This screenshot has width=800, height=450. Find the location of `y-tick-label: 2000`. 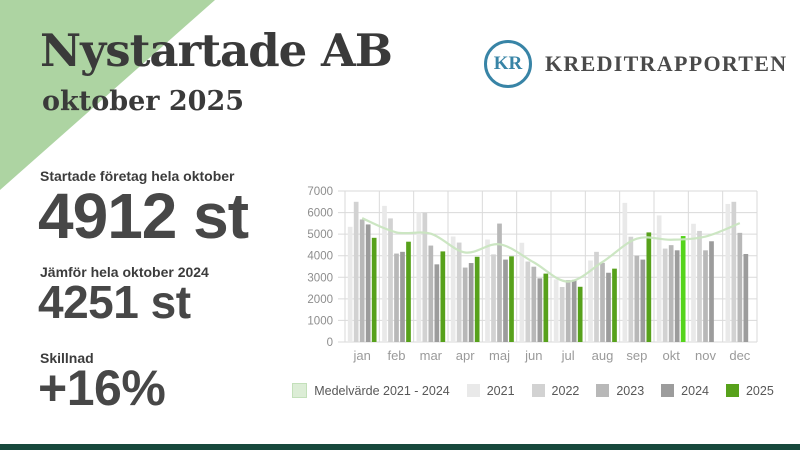

y-tick-label: 2000 is located at coordinates (320, 300).